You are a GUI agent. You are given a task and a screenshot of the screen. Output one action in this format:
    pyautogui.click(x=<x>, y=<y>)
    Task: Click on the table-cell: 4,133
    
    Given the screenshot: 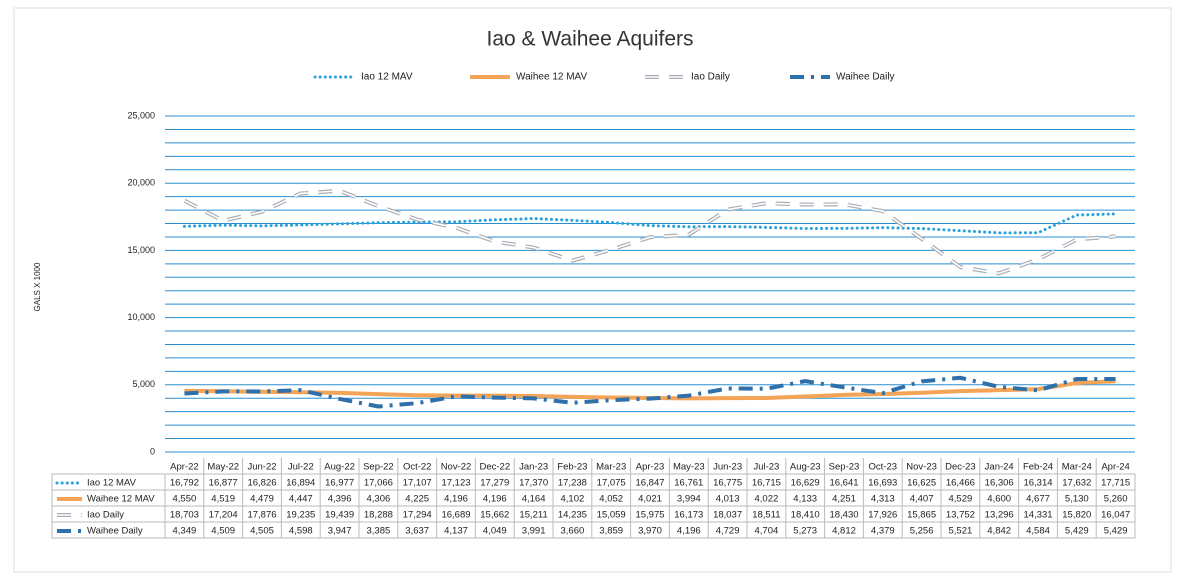 What is the action you would take?
    pyautogui.click(x=805, y=499)
    